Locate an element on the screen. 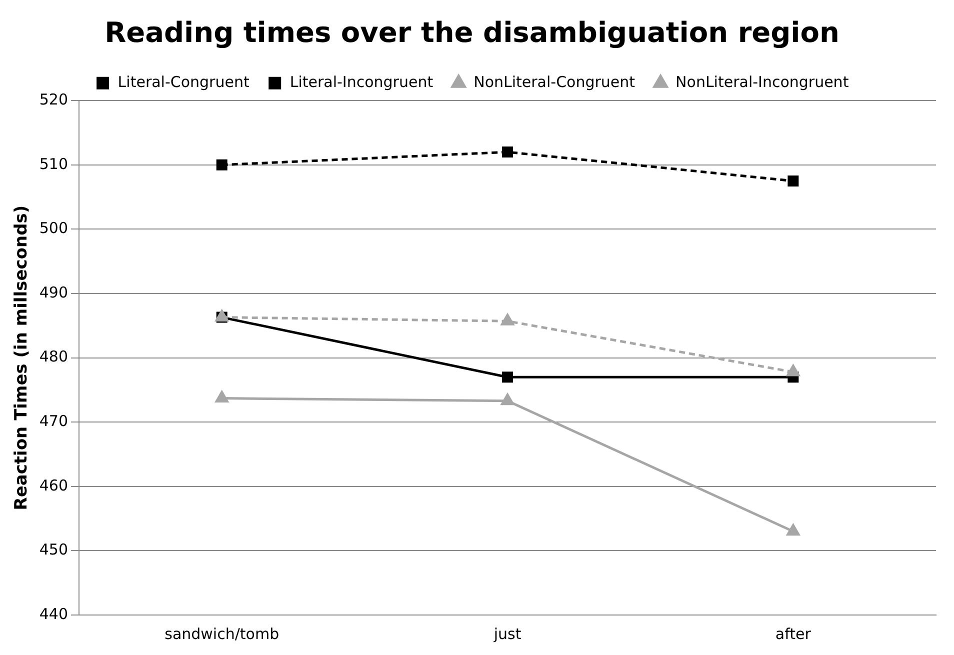 This screenshot has height=655, width=954. legend-label: Literal-Incongruent is located at coordinates (362, 81).